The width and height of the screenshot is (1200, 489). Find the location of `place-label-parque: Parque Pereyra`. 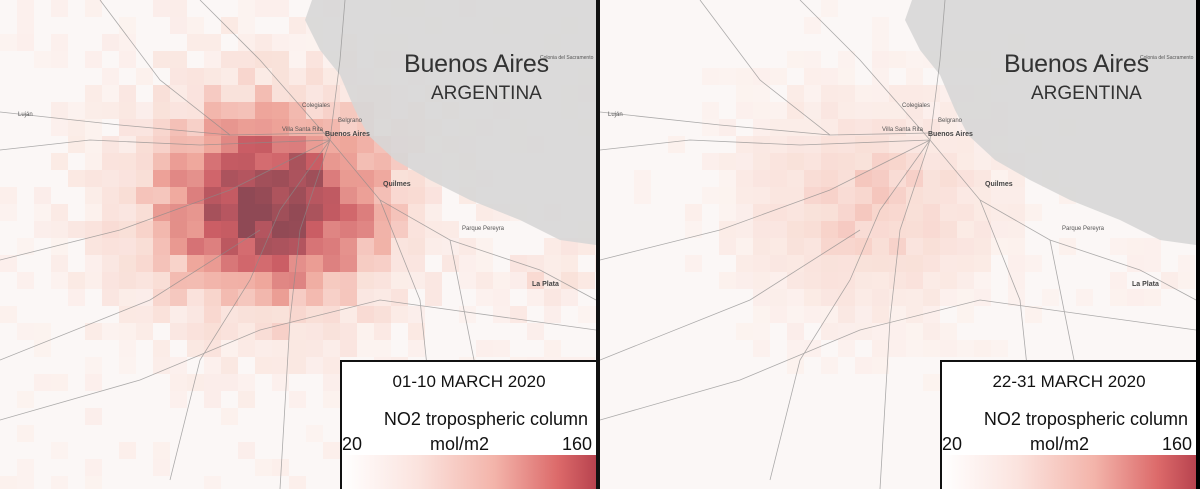

place-label-parque: Parque Pereyra is located at coordinates (483, 229).